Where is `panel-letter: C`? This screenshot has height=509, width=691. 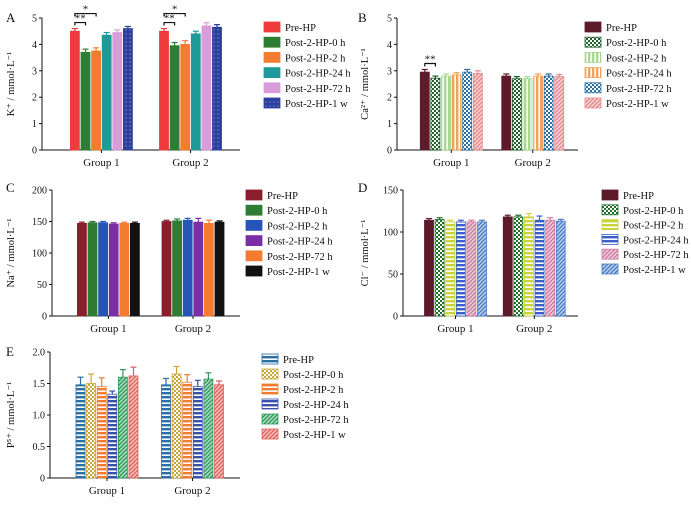
panel-letter: C is located at coordinates (10, 187).